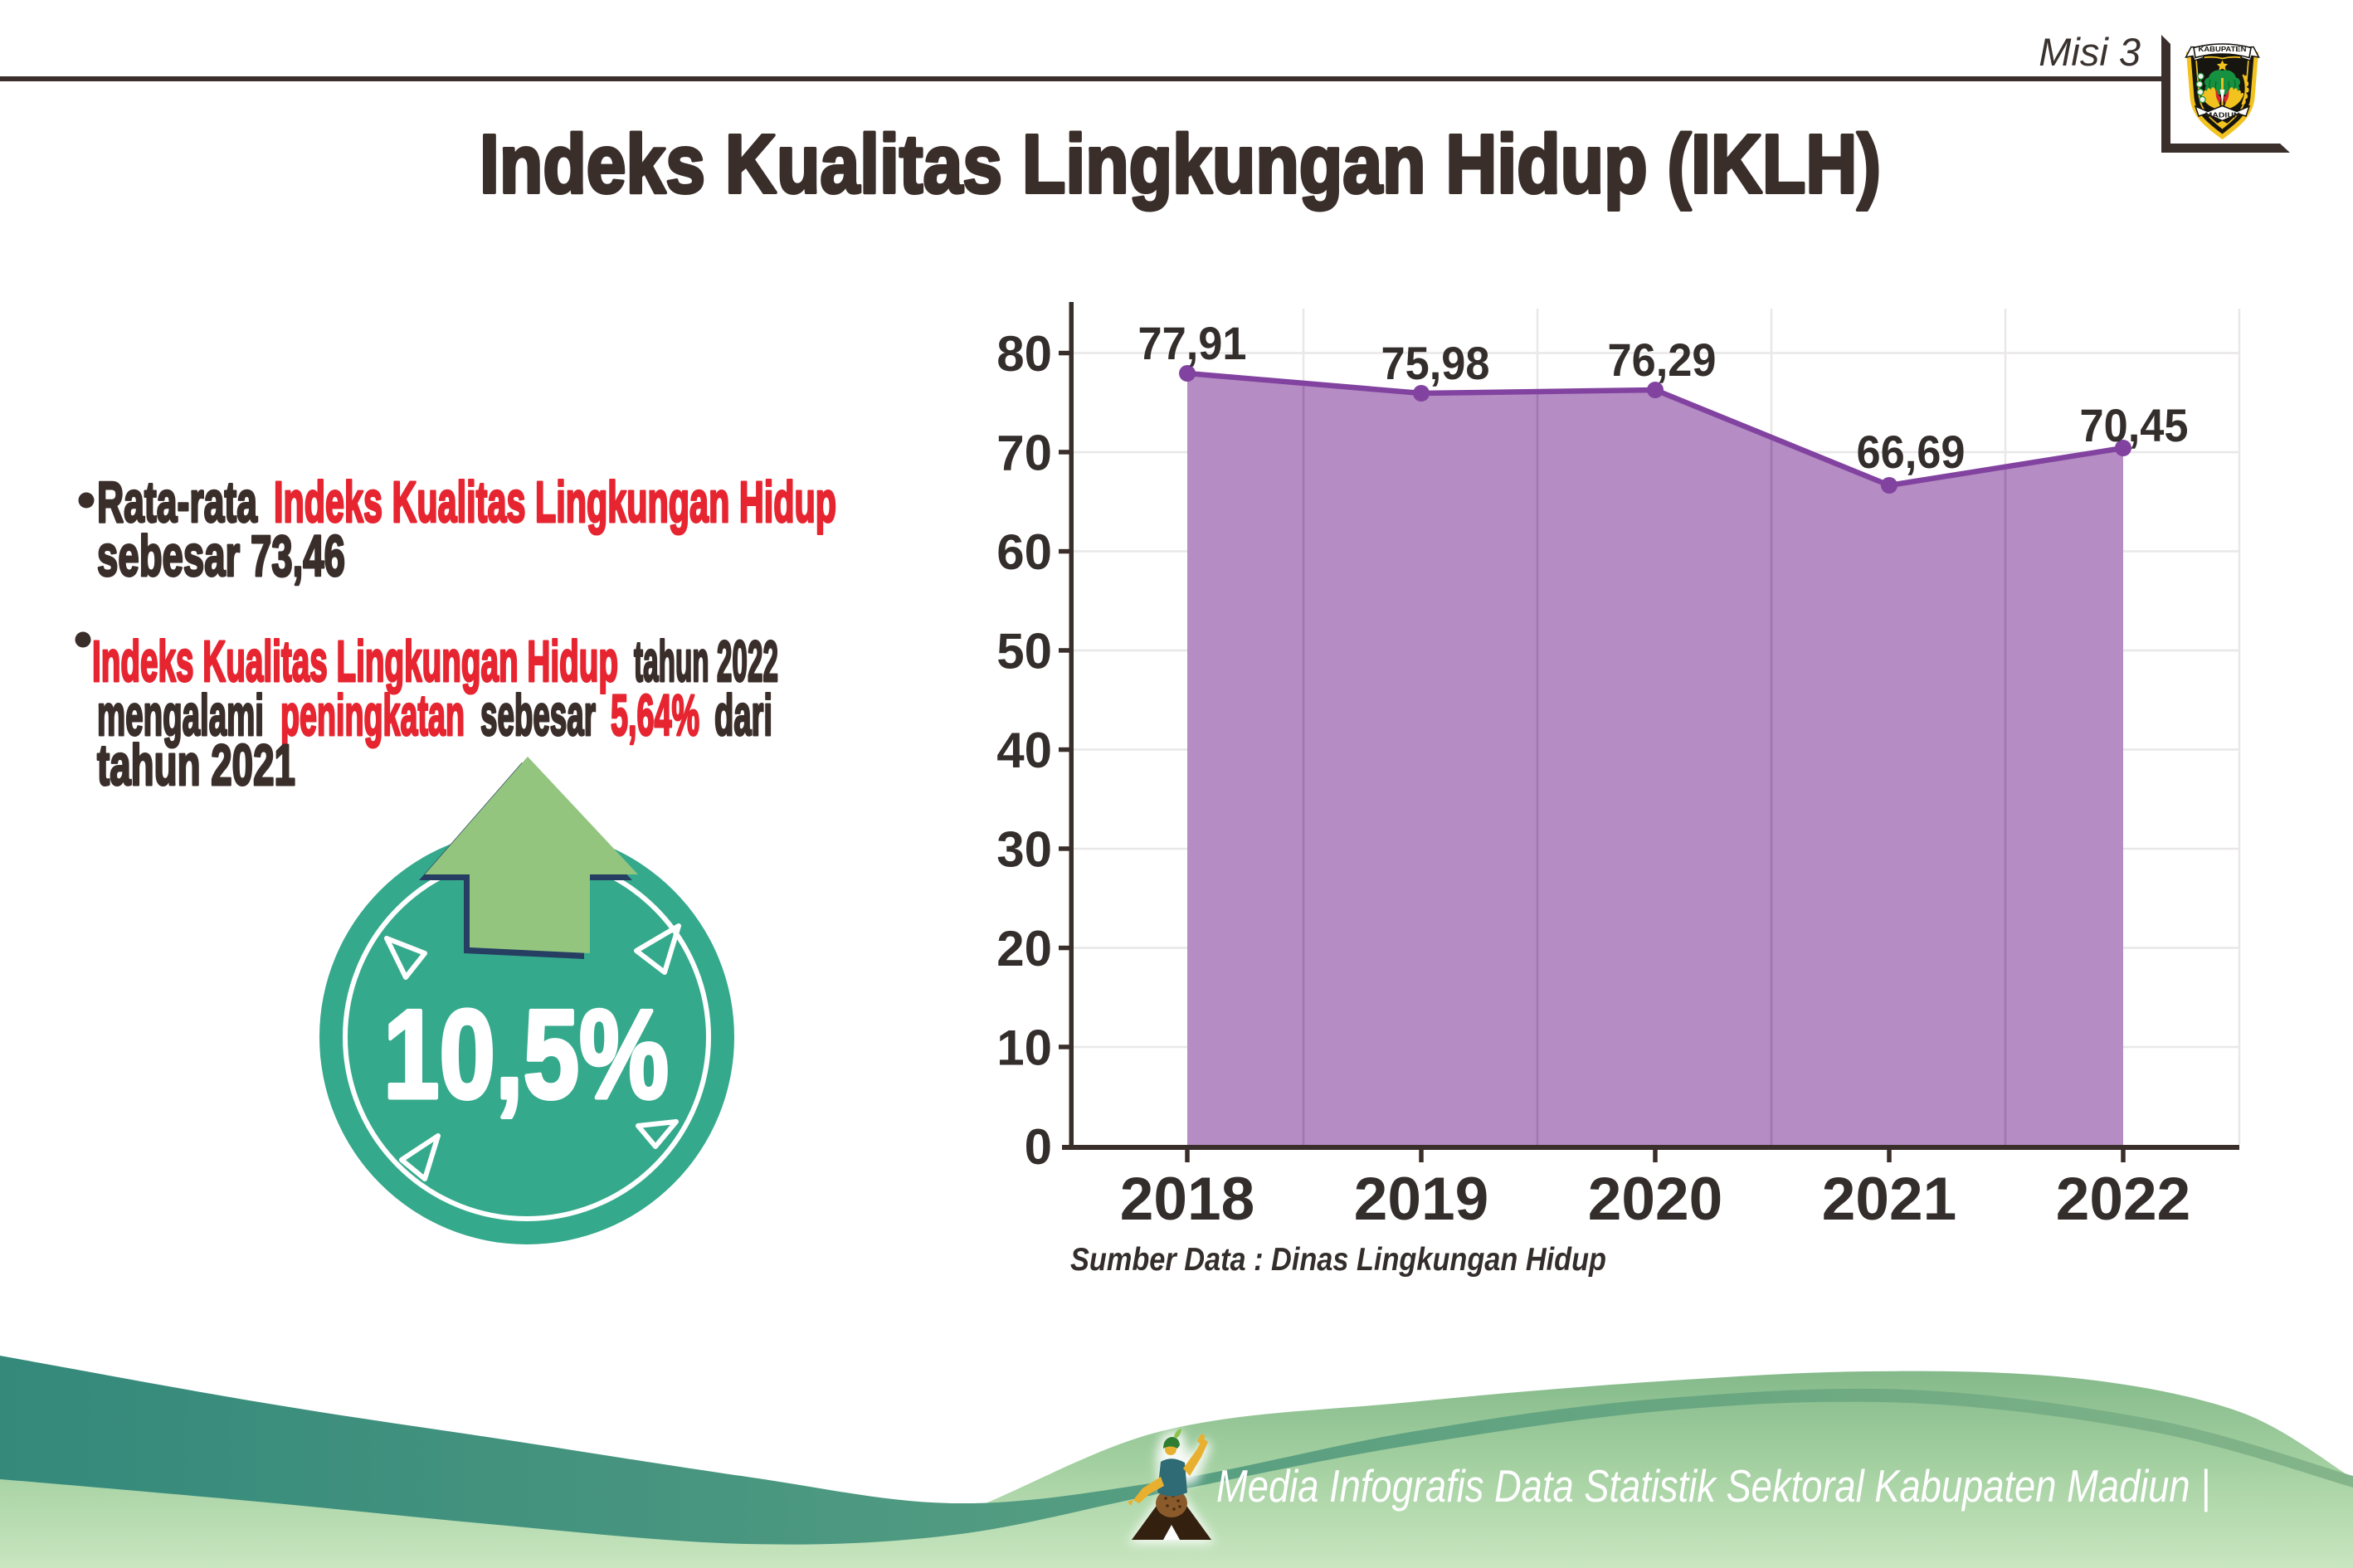 The height and width of the screenshot is (1568, 2353). I want to click on svg-text: 2020, so click(1655, 1199).